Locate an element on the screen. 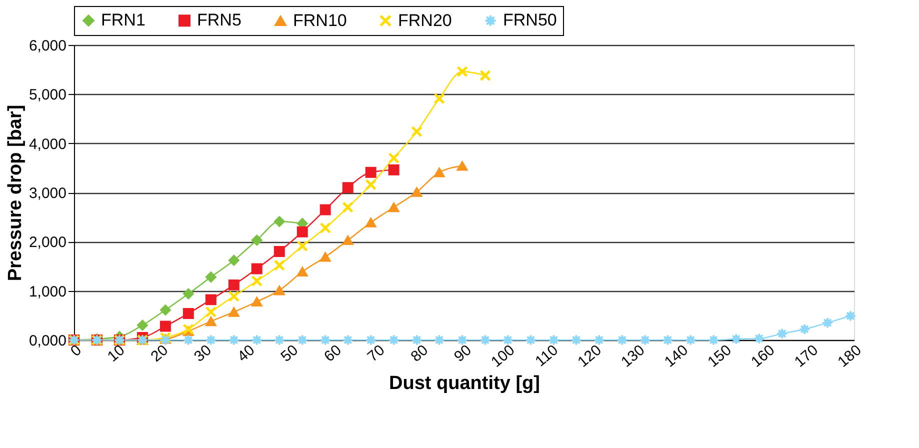 Image resolution: width=919 pixels, height=448 pixels. x-tick-label: 50 is located at coordinates (290, 354).